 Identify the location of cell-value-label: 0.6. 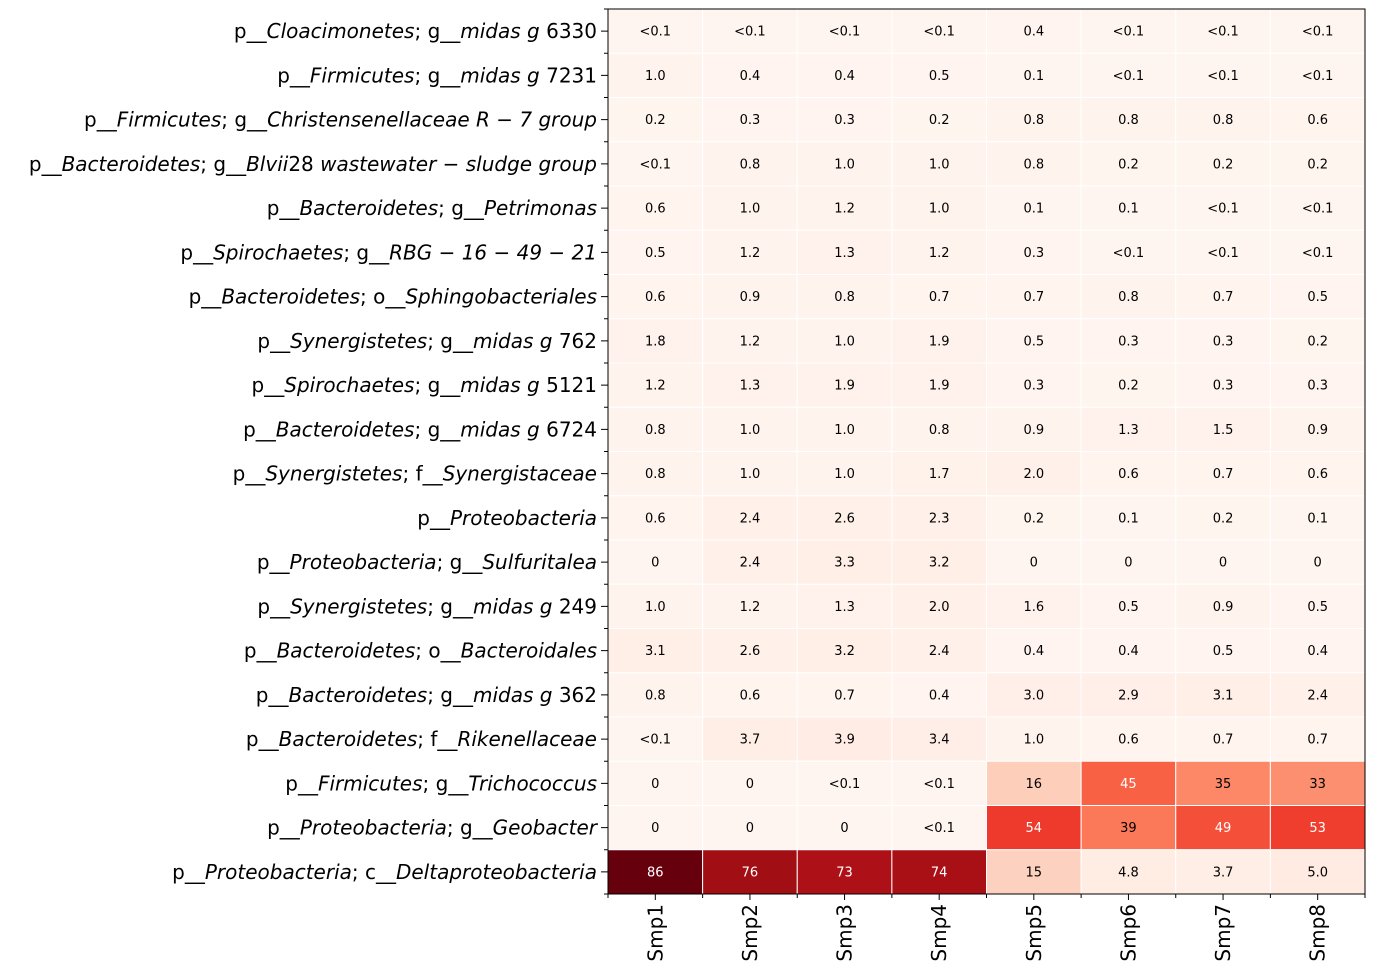
(750, 695).